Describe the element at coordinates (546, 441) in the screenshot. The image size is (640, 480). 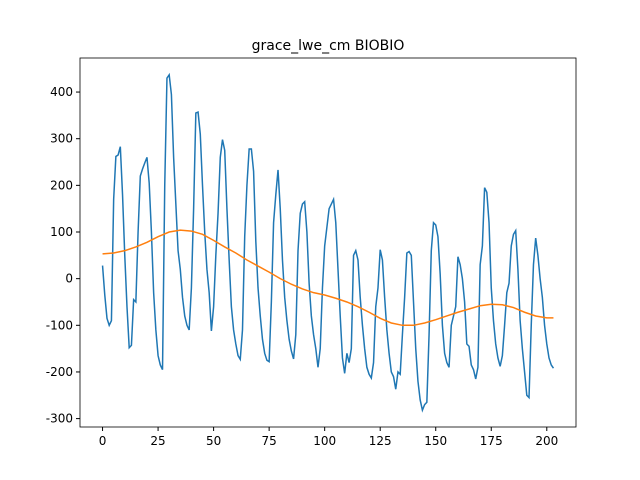
I see `x-tick-label: 200` at that location.